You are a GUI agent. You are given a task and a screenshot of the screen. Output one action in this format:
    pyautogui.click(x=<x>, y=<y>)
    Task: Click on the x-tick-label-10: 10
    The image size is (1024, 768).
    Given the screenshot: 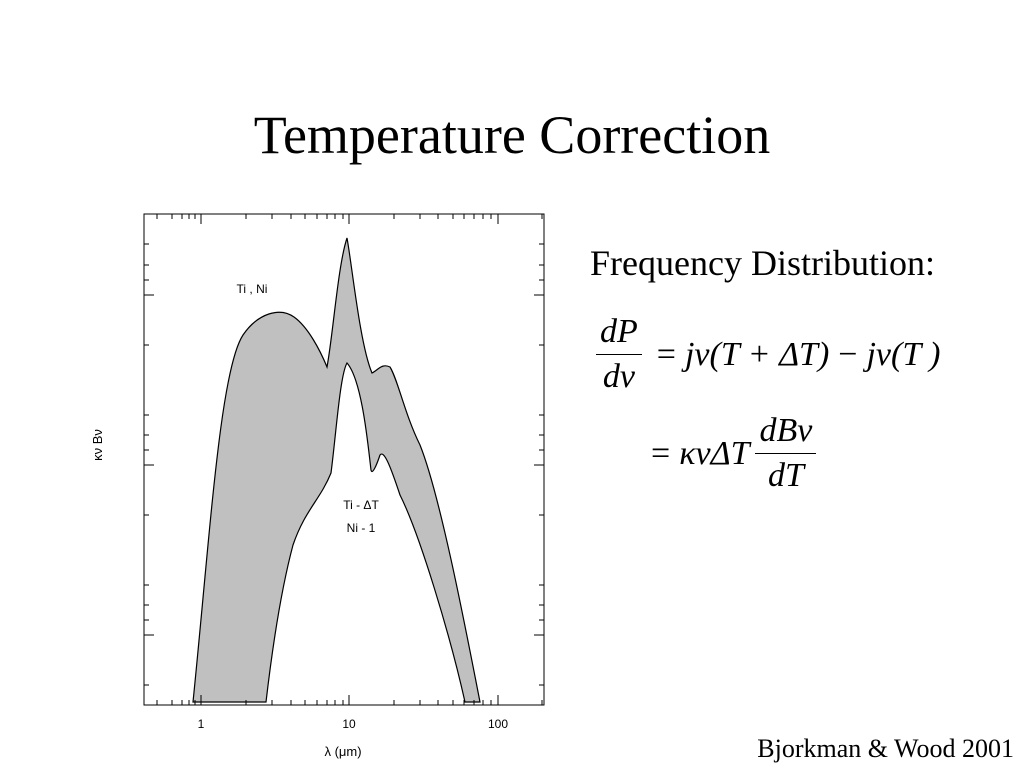 What is the action you would take?
    pyautogui.click(x=349, y=724)
    